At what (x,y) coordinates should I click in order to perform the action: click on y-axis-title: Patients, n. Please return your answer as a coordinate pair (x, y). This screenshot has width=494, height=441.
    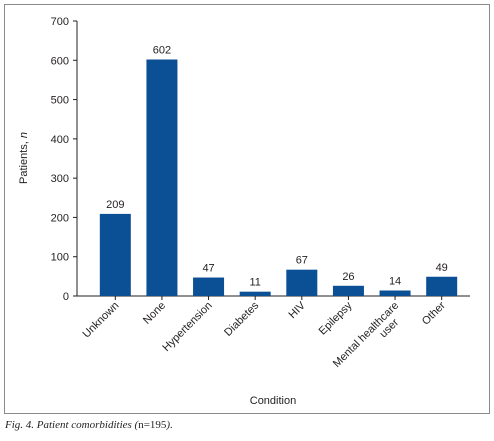
    Looking at the image, I should click on (24, 158).